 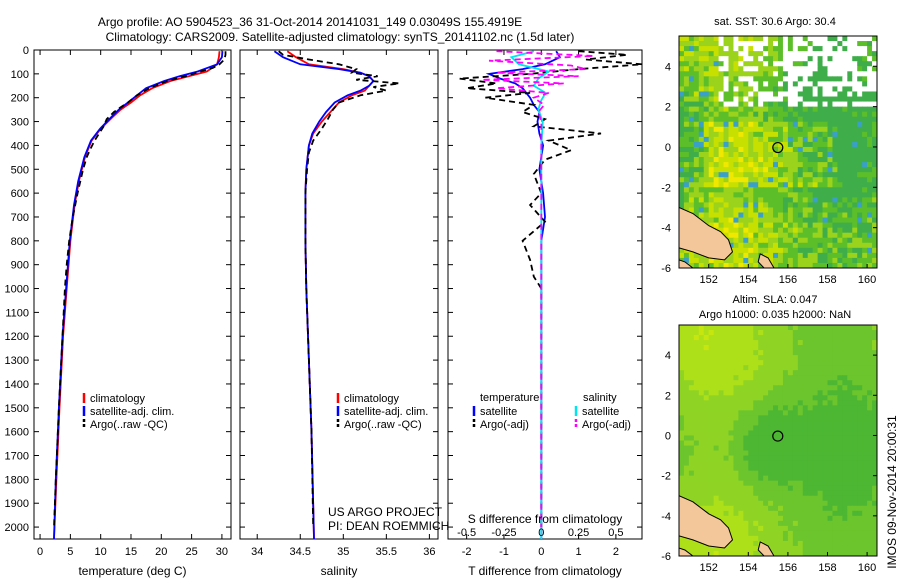 I want to click on s-tick-label: 0, so click(x=541, y=533).